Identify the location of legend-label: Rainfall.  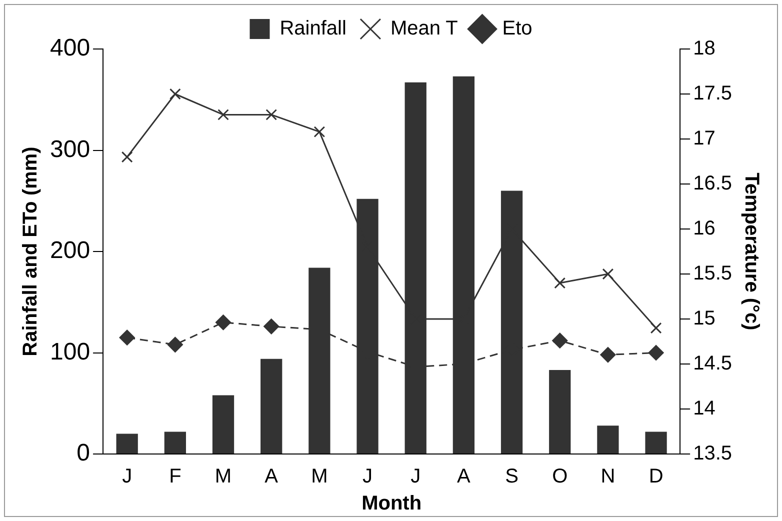
(313, 29).